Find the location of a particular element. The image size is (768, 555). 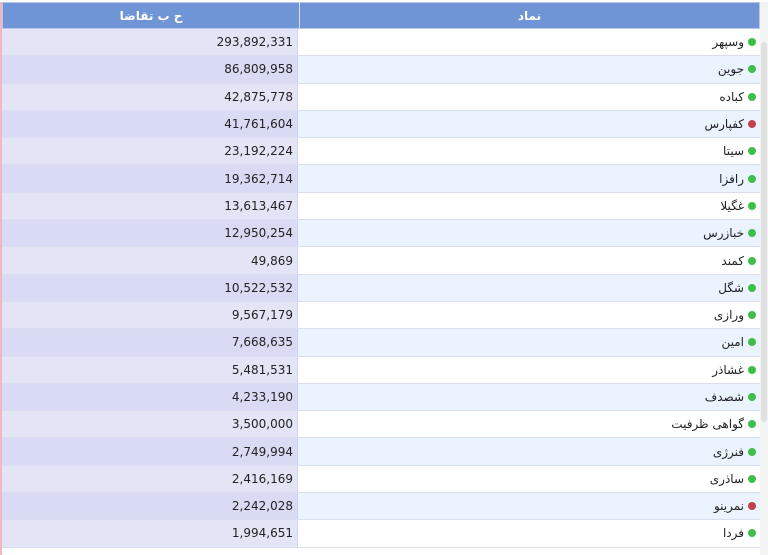

symbol-label-group: رافزا is located at coordinates (737, 179).